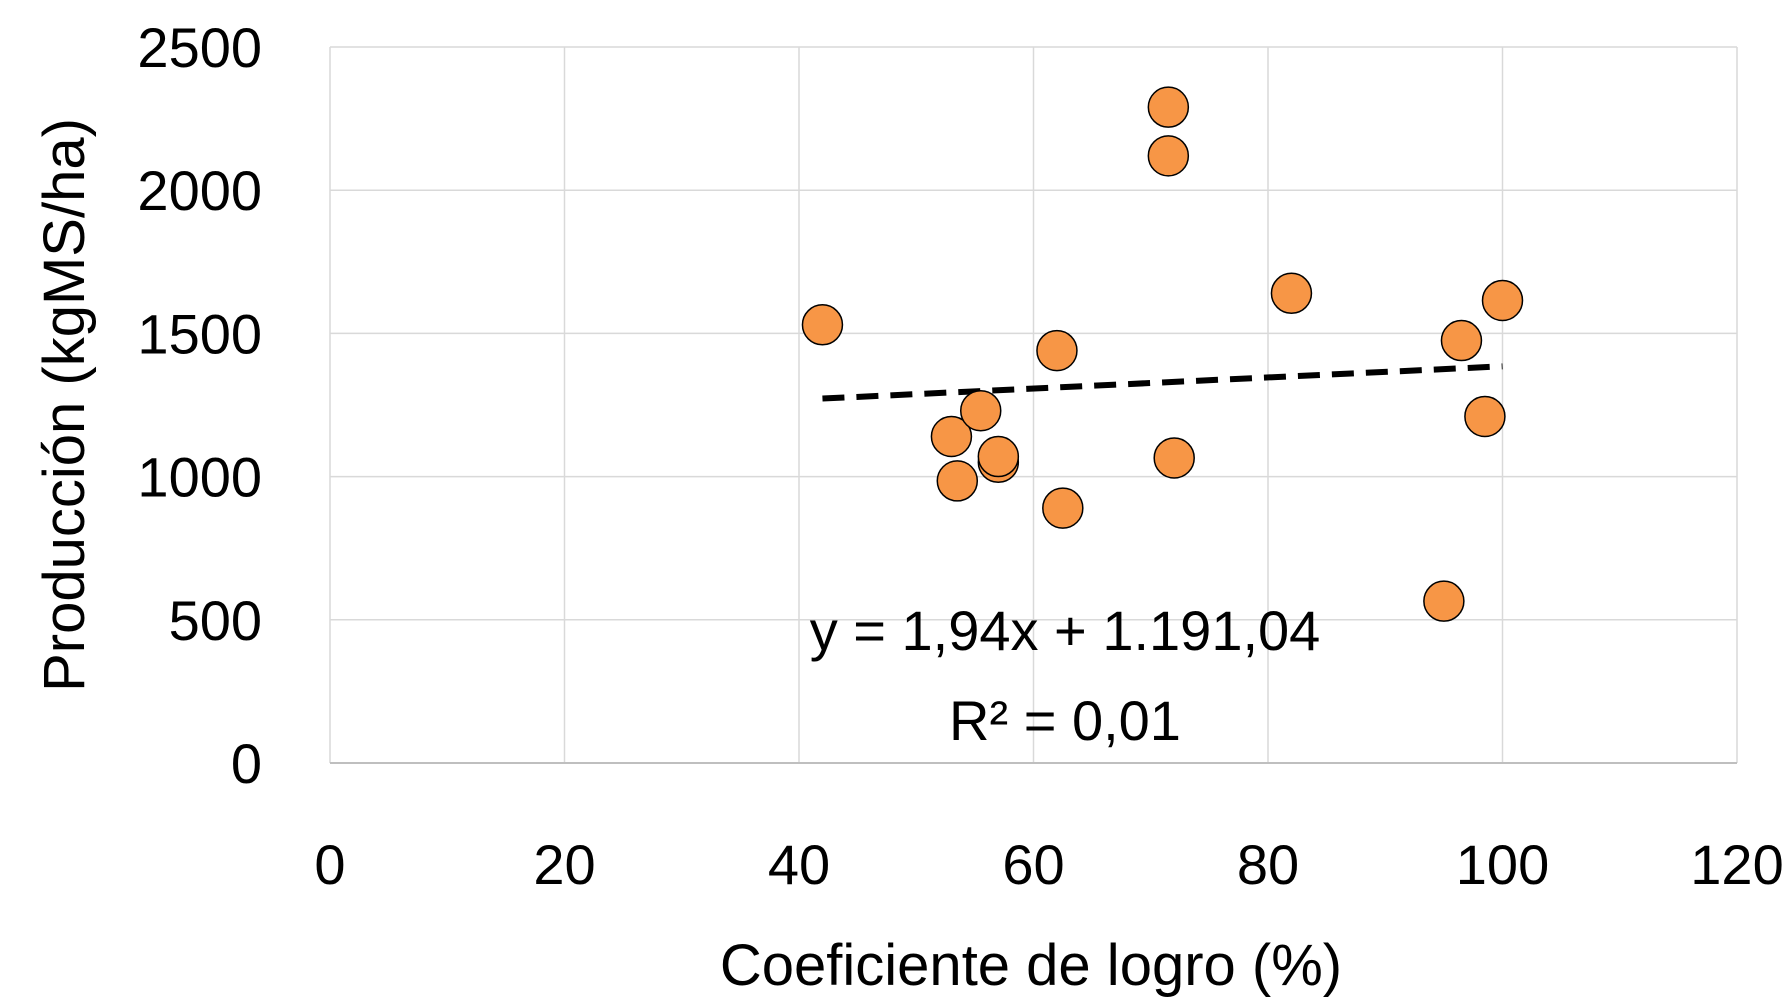 Image resolution: width=1788 pixels, height=1002 pixels. What do you see at coordinates (199, 190) in the screenshot?
I see `y-tick-label: 2000` at bounding box center [199, 190].